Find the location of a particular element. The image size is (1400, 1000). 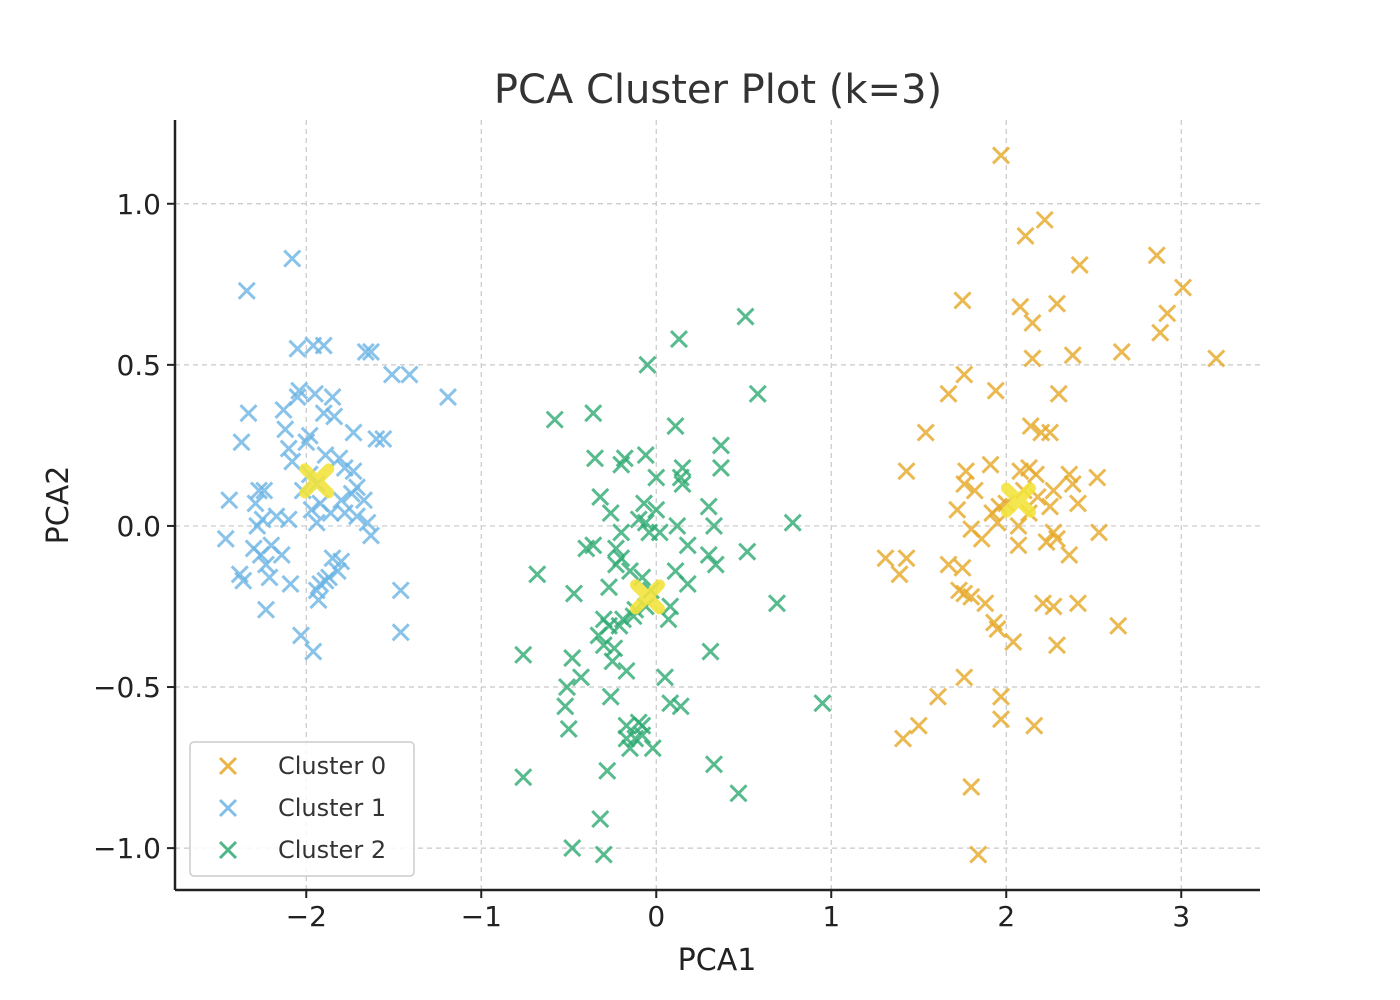

legend: Cluster 0 Cluster 1 Cluster 2 is located at coordinates (302, 809).